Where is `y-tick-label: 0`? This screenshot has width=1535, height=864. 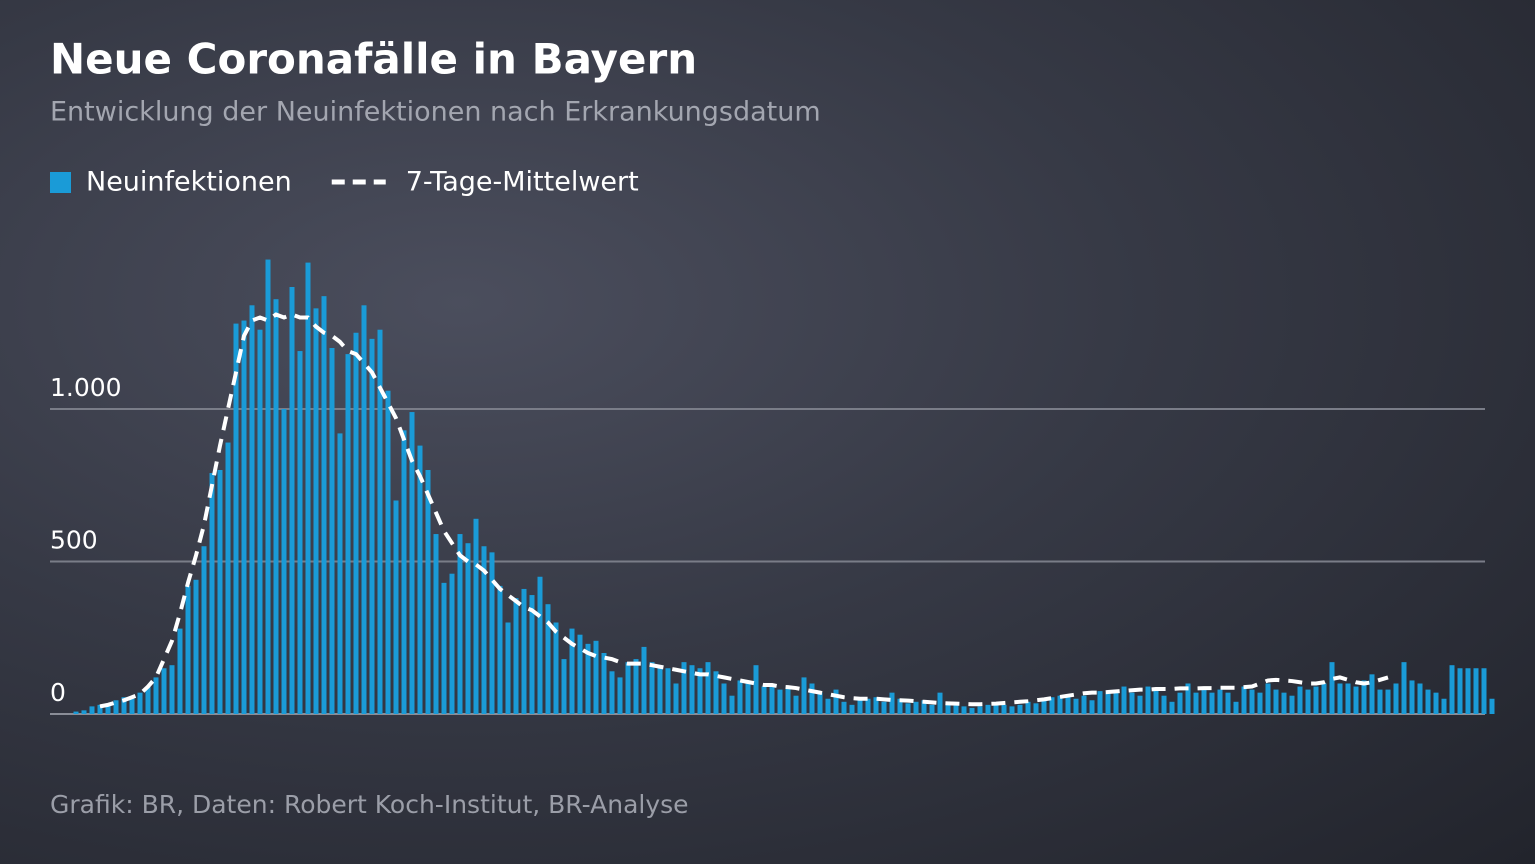
y-tick-label: 0 is located at coordinates (58, 692).